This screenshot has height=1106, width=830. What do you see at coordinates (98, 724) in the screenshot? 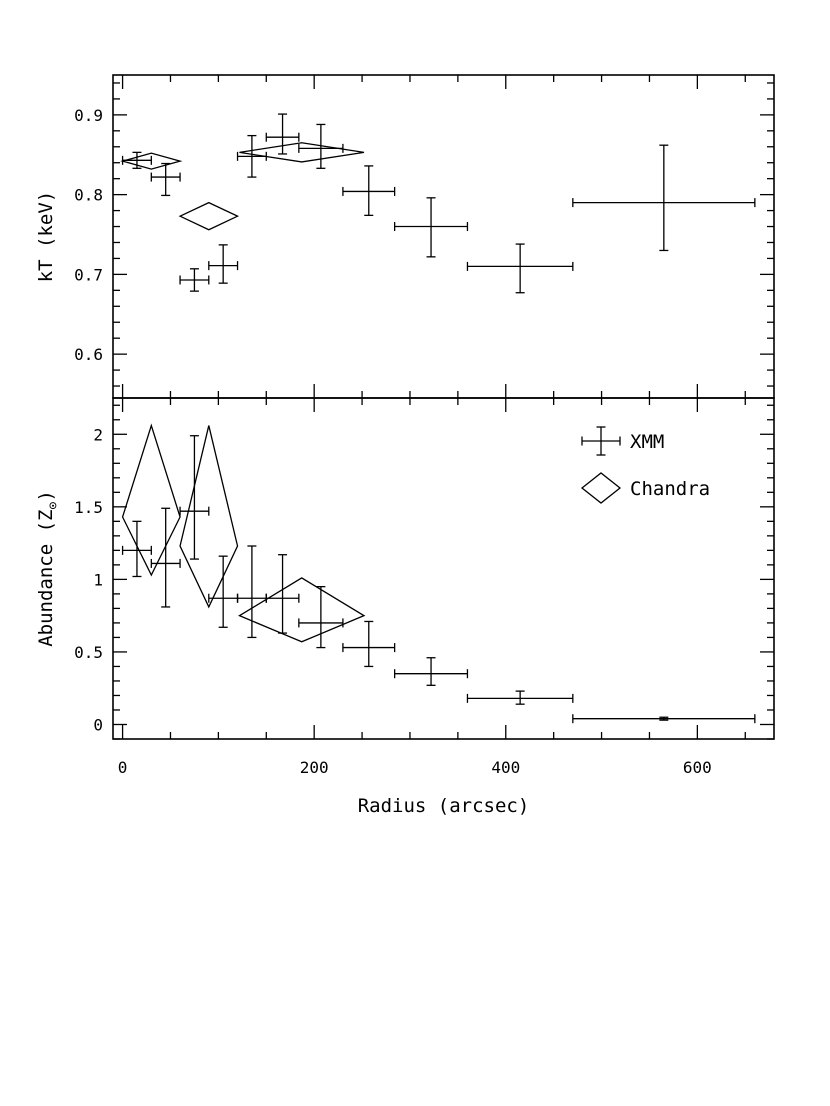
I see `y-tick-label: 0` at bounding box center [98, 724].